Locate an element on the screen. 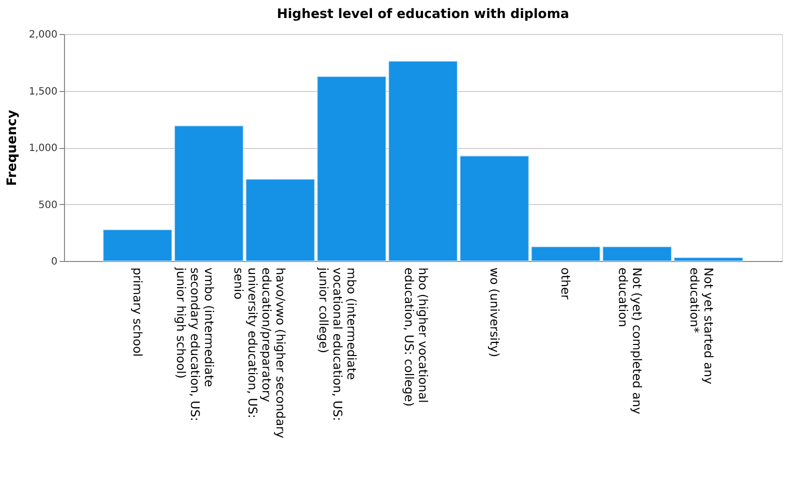 This screenshot has height=482, width=808. x-tick-label: Not yet started any education* is located at coordinates (701, 326).